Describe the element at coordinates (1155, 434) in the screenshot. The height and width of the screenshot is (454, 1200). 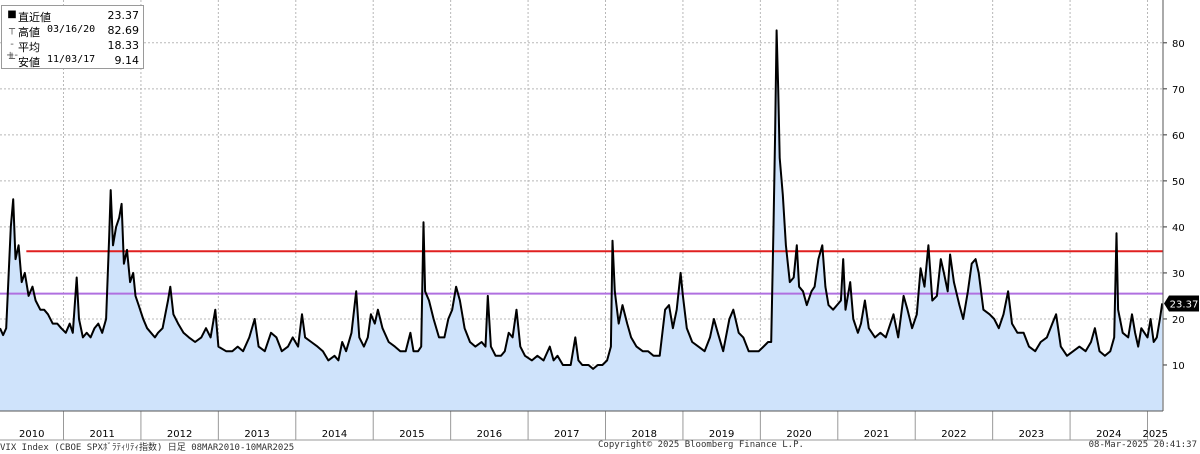
I see `x-tick-label: 2025` at that location.